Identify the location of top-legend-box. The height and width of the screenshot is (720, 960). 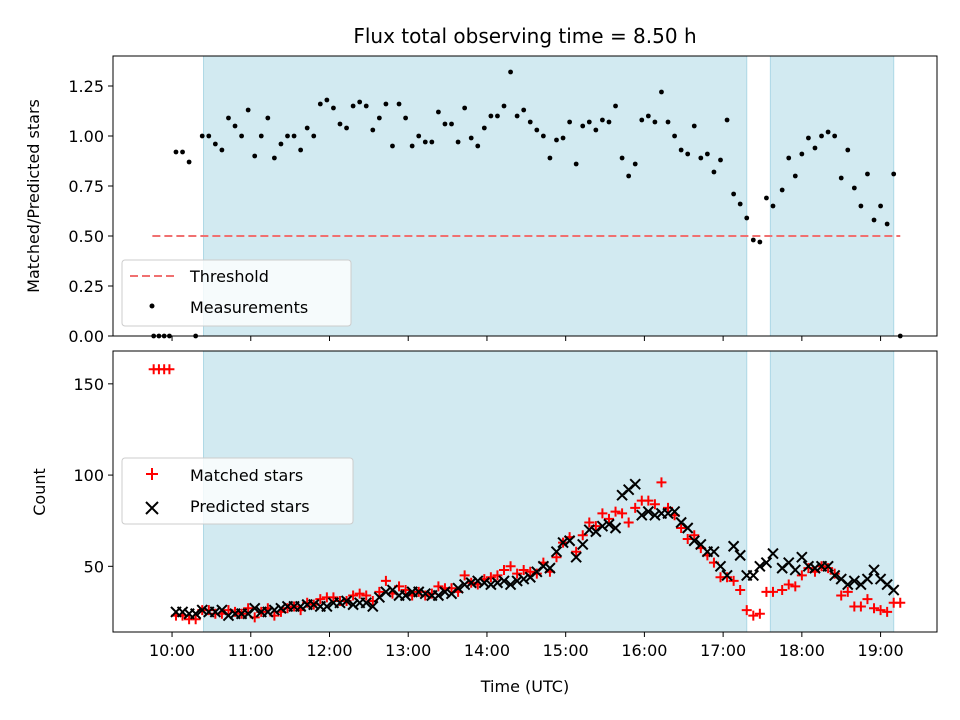
(236, 293).